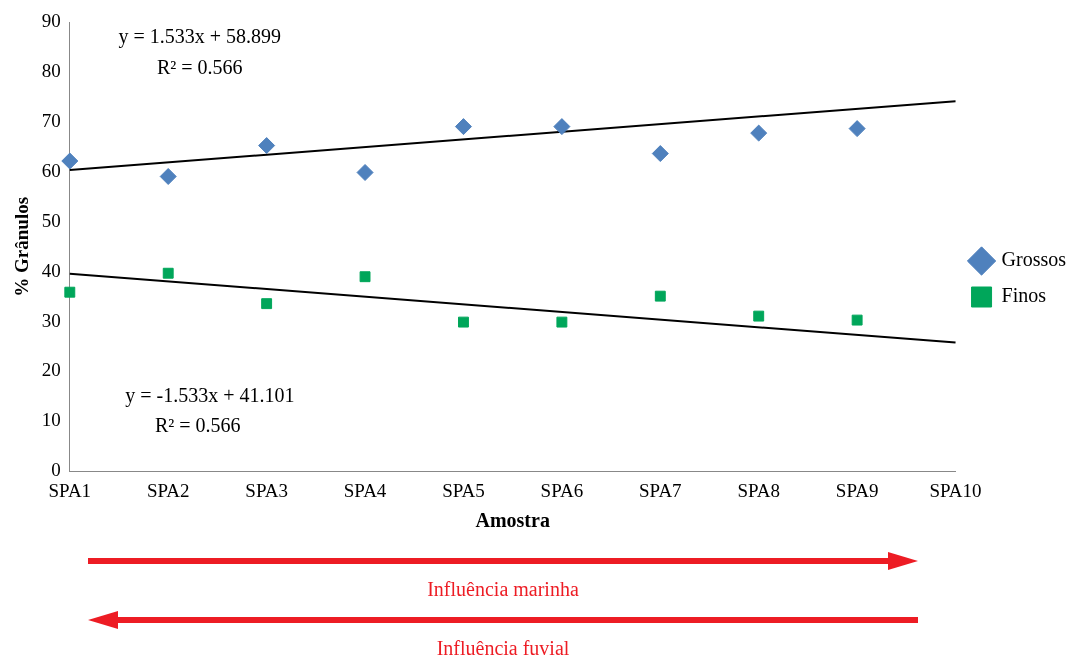  What do you see at coordinates (22, 246) in the screenshot?
I see `y-axis-title: % Grânulos` at bounding box center [22, 246].